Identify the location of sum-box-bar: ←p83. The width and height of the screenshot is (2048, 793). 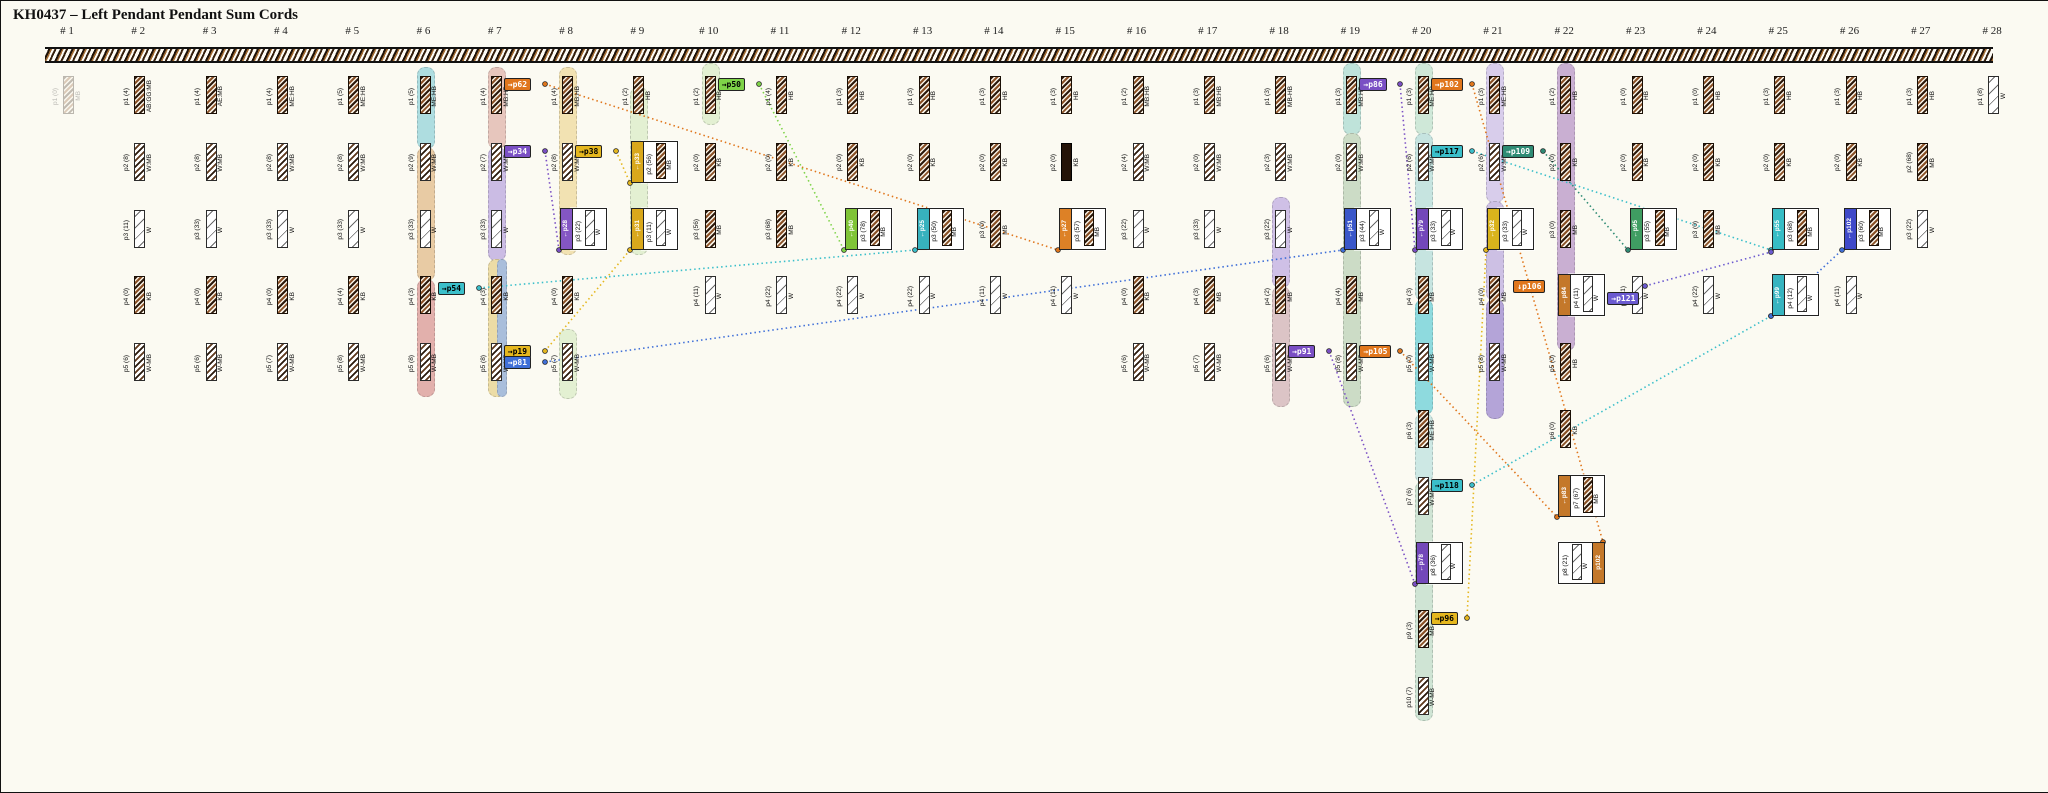
(1565, 495).